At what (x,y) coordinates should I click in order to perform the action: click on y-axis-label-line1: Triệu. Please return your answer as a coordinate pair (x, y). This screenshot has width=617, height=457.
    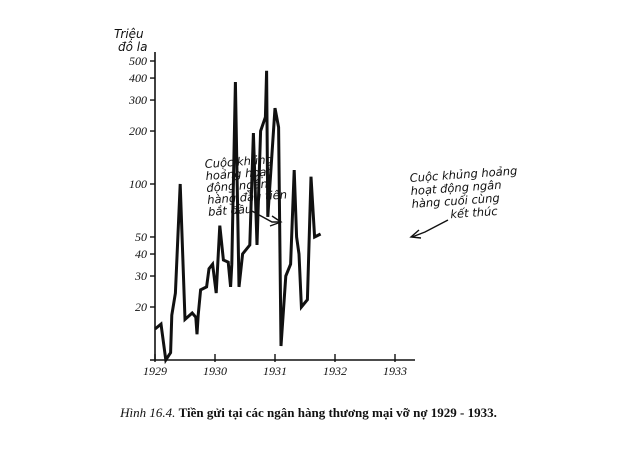
    Looking at the image, I should click on (129, 34).